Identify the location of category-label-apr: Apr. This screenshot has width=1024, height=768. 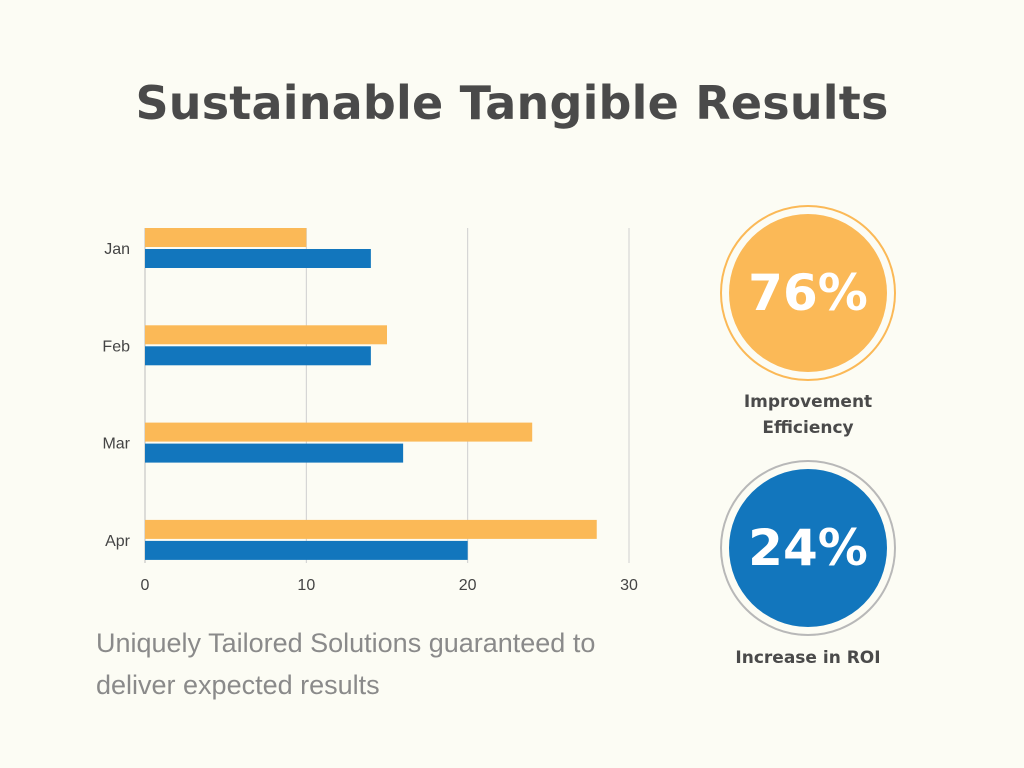
(118, 541).